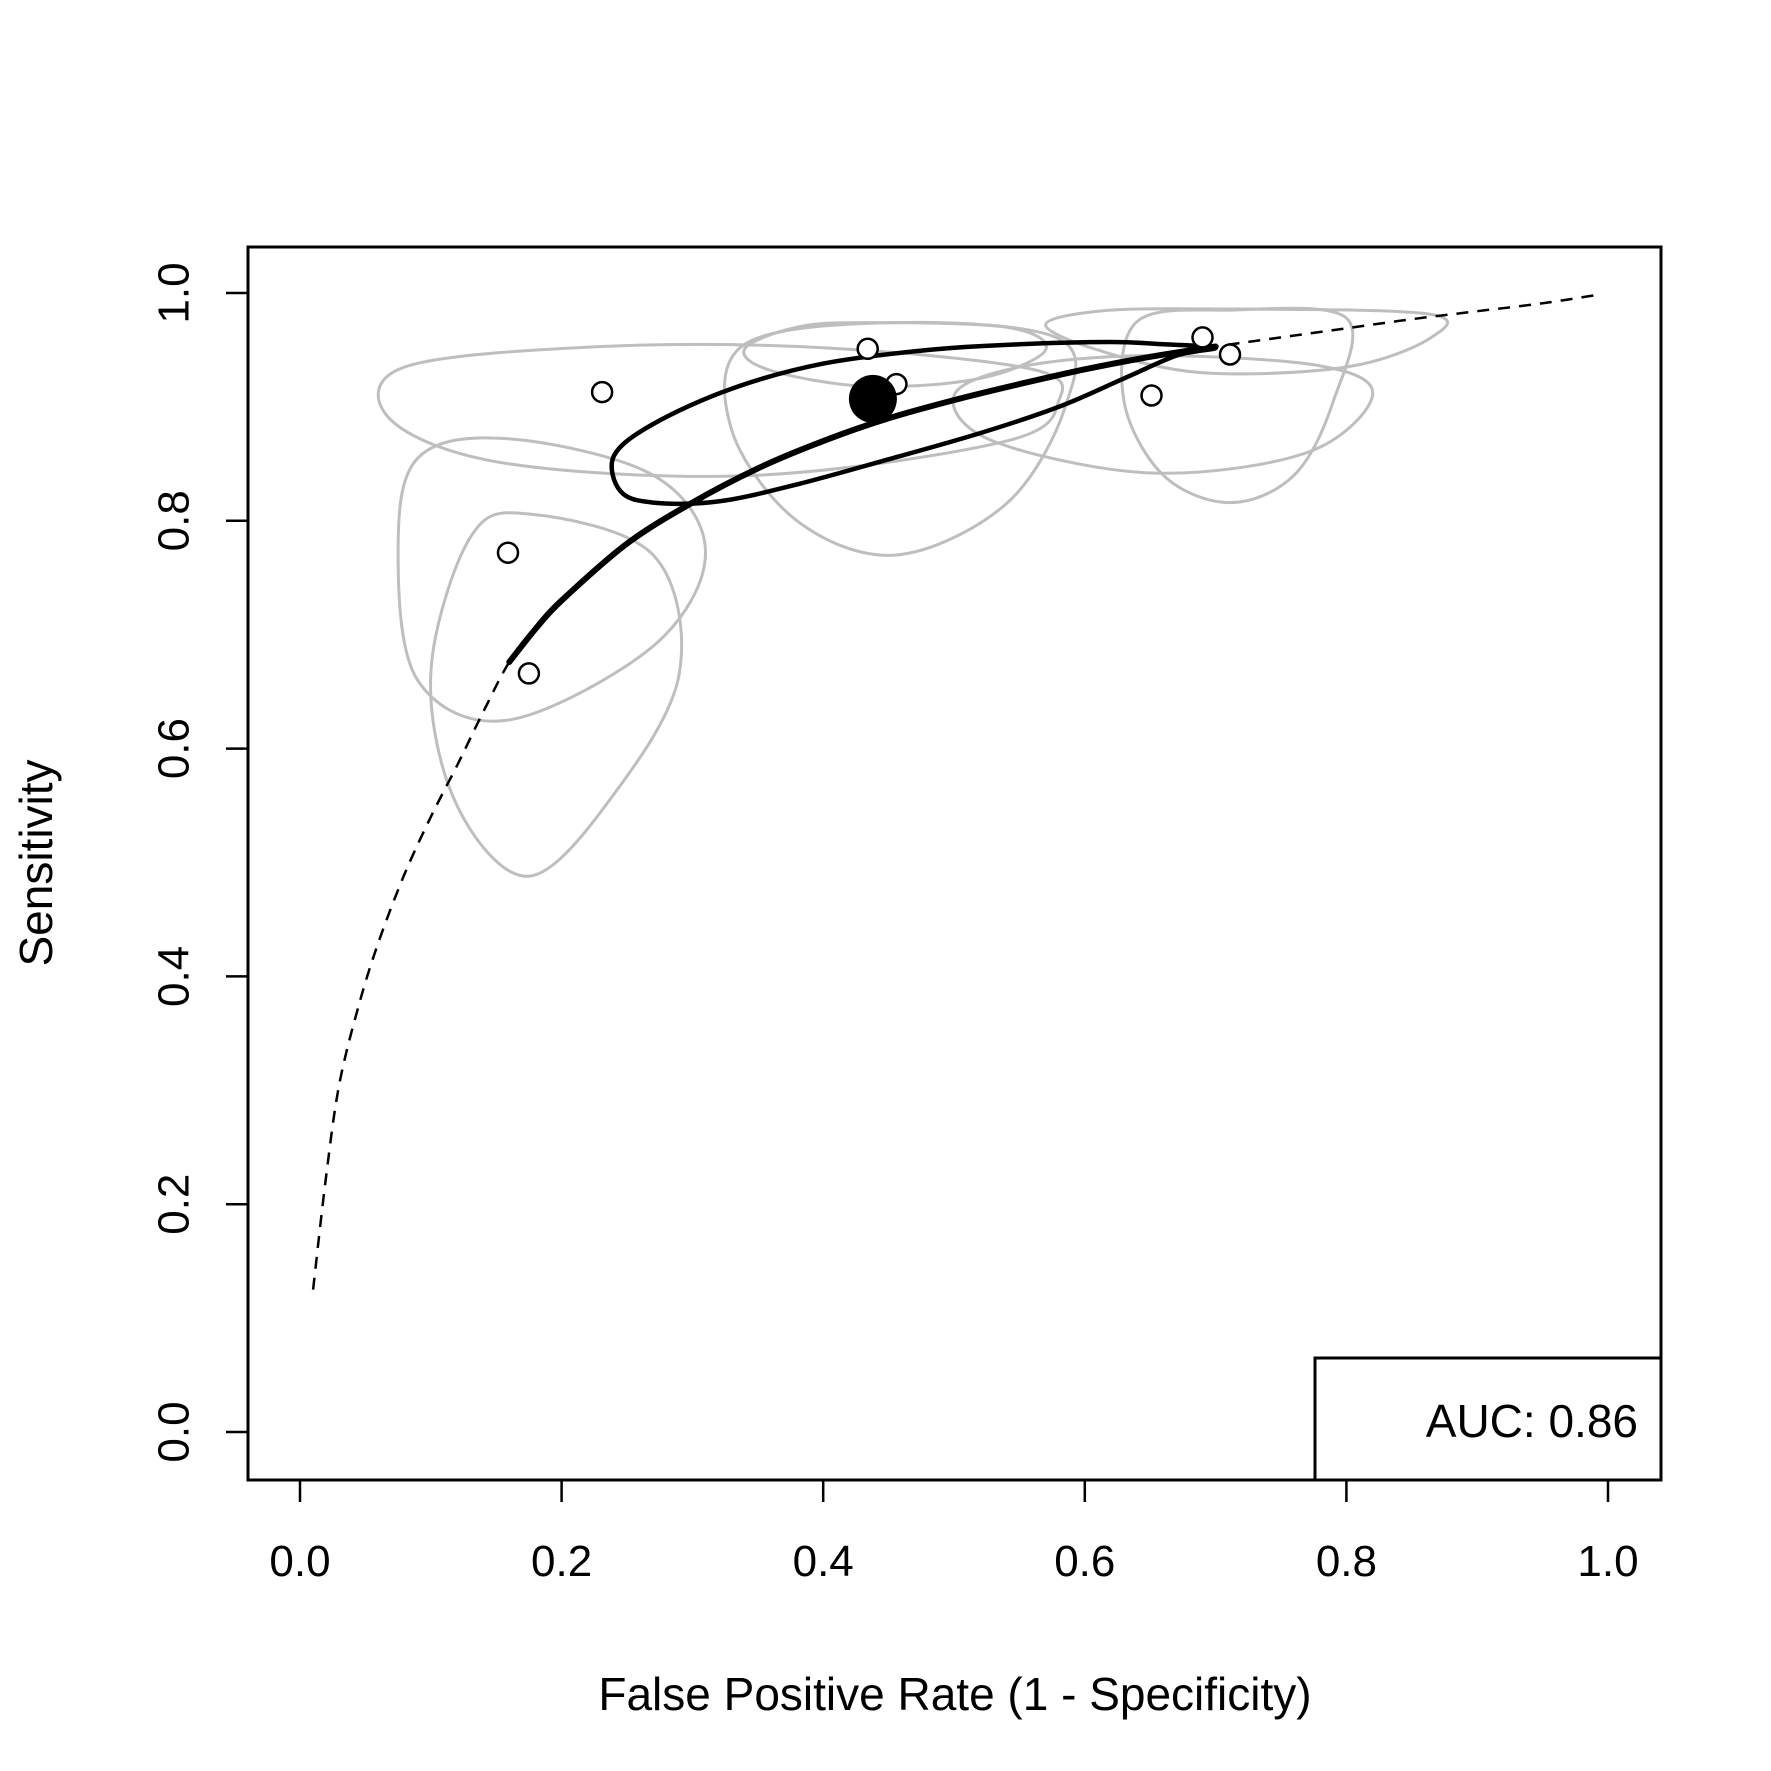 The image size is (1771, 1771). What do you see at coordinates (299, 1561) in the screenshot?
I see `x-tick-label-0: 0.0` at bounding box center [299, 1561].